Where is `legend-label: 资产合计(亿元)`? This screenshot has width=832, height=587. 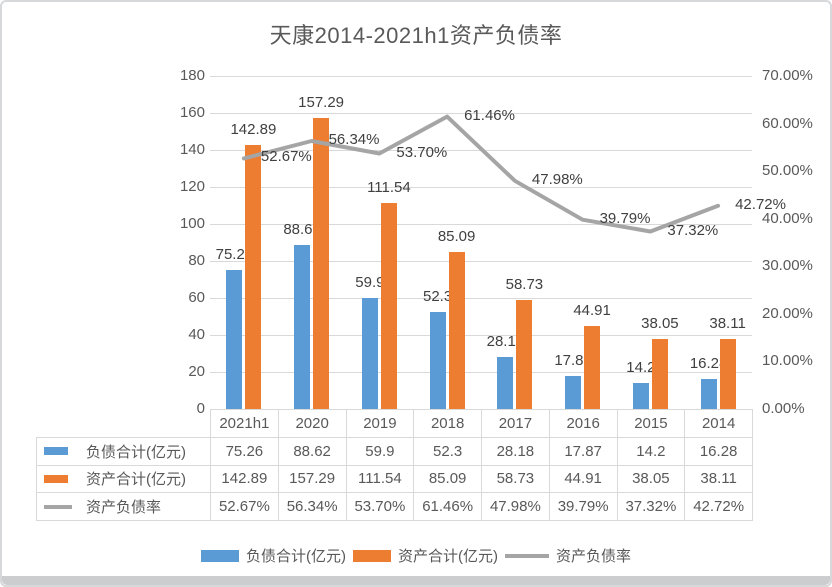 legend-label: 资产合计(亿元) is located at coordinates (447, 556).